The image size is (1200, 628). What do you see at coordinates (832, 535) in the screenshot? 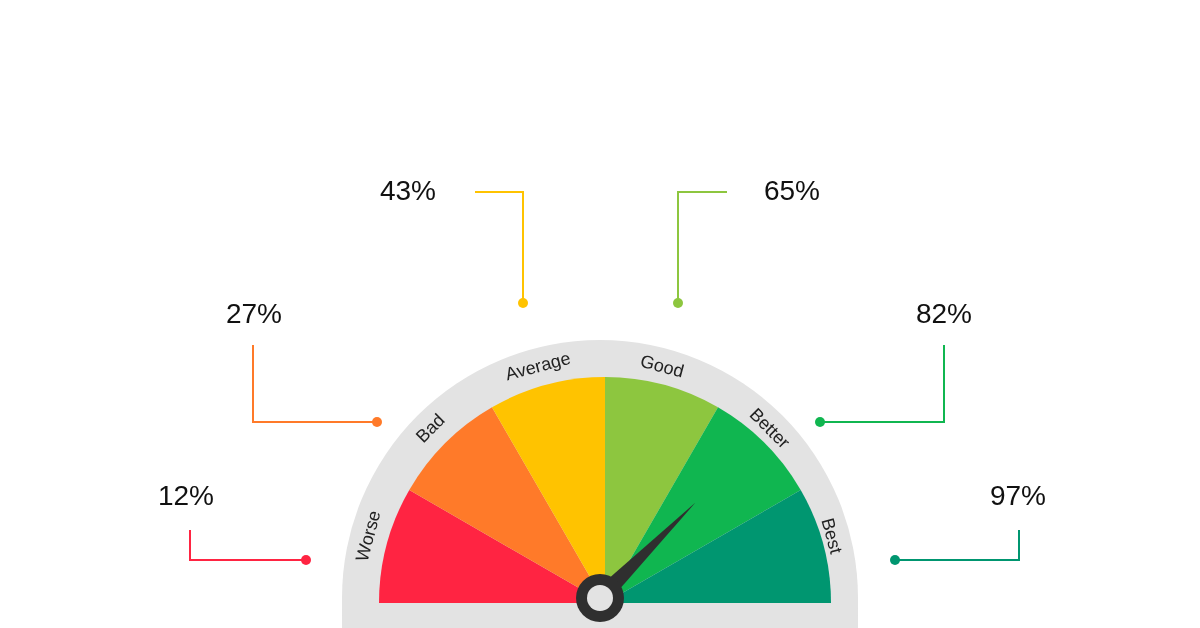
I see `slice-label: Best` at bounding box center [832, 535].